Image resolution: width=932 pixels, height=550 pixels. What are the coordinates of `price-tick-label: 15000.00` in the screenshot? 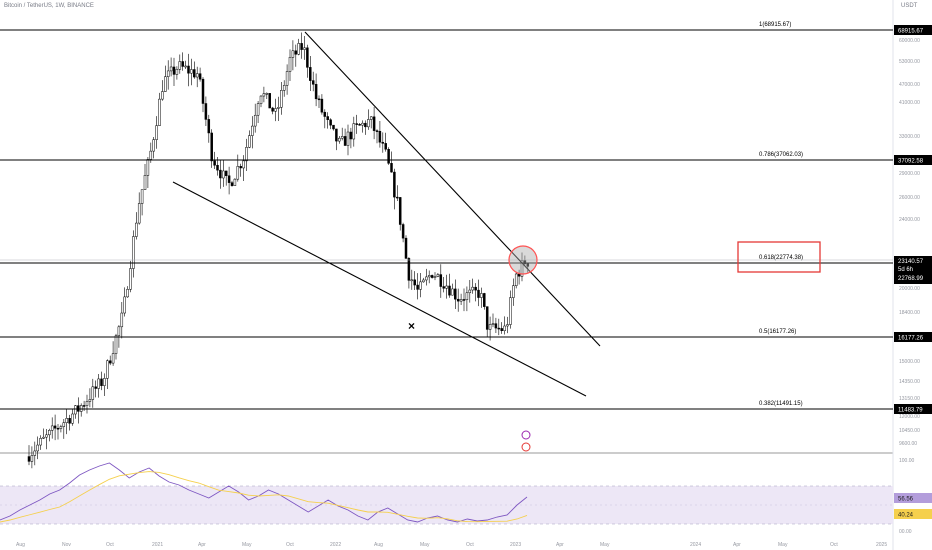 It's located at (909, 362).